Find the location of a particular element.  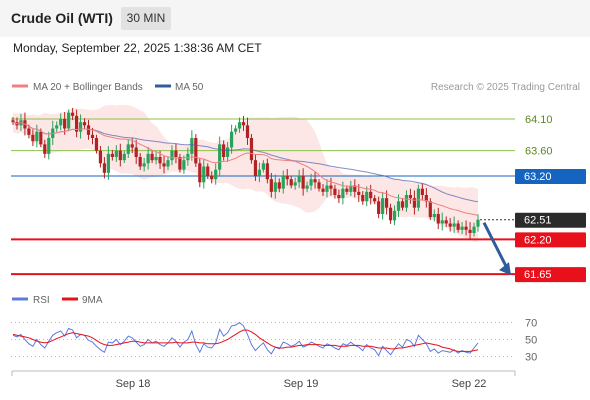

timeframe-button: 30 MIN is located at coordinates (146, 18).